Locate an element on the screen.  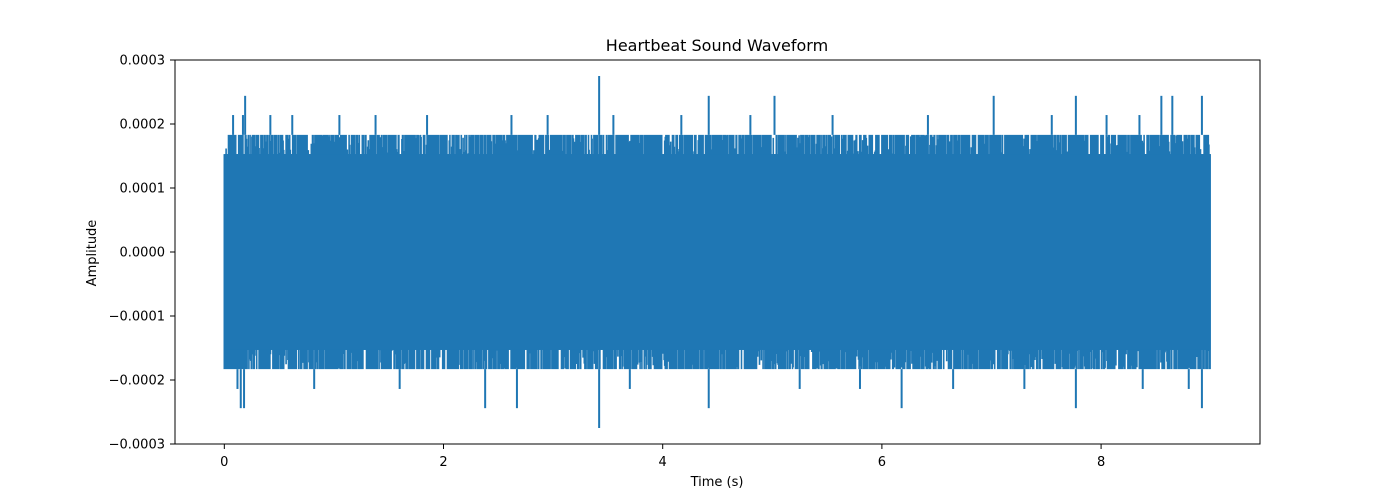
x-tick-label: 4 is located at coordinates (663, 462).